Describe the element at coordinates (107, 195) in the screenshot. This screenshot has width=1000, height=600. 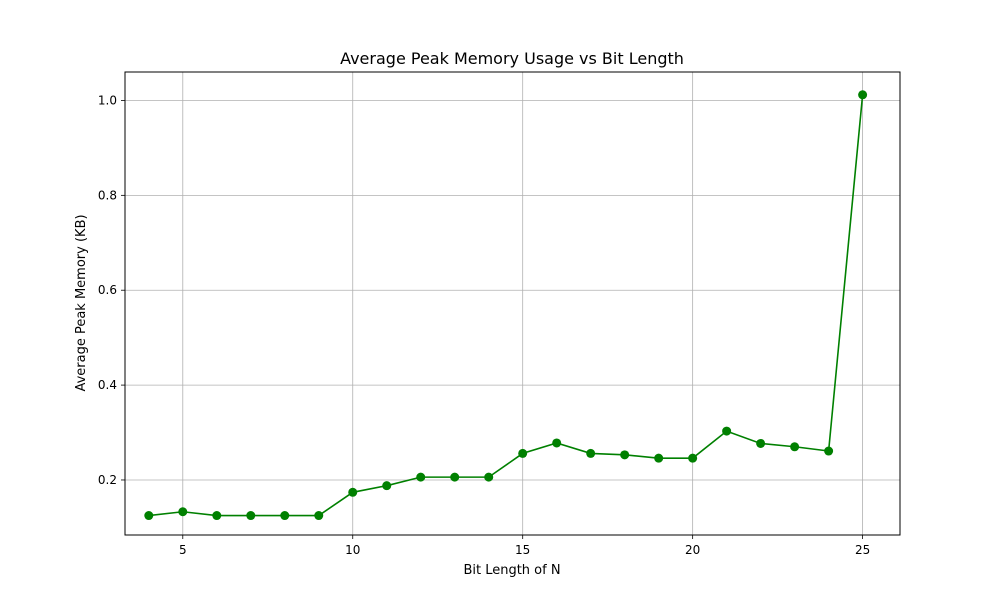
I see `y-tick-label: 0.8` at that location.